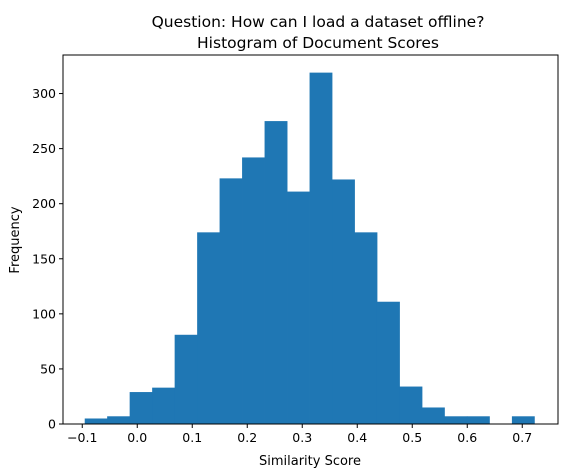 The image size is (580, 472). What do you see at coordinates (48, 368) in the screenshot?
I see `y-tick-label: 50` at bounding box center [48, 368].